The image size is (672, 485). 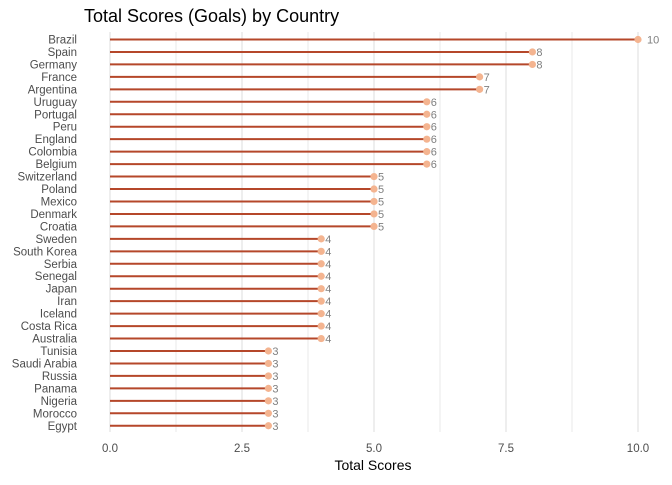 I want to click on y-tick-label: Spain, so click(x=62, y=53).